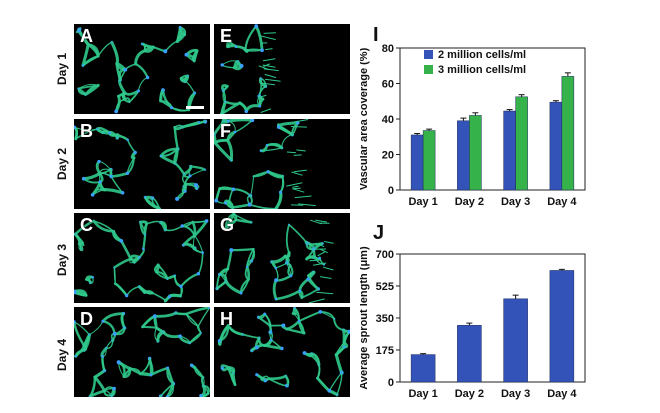 The image size is (660, 413). Describe the element at coordinates (142, 164) in the screenshot. I see `micrograph-b: B` at that location.